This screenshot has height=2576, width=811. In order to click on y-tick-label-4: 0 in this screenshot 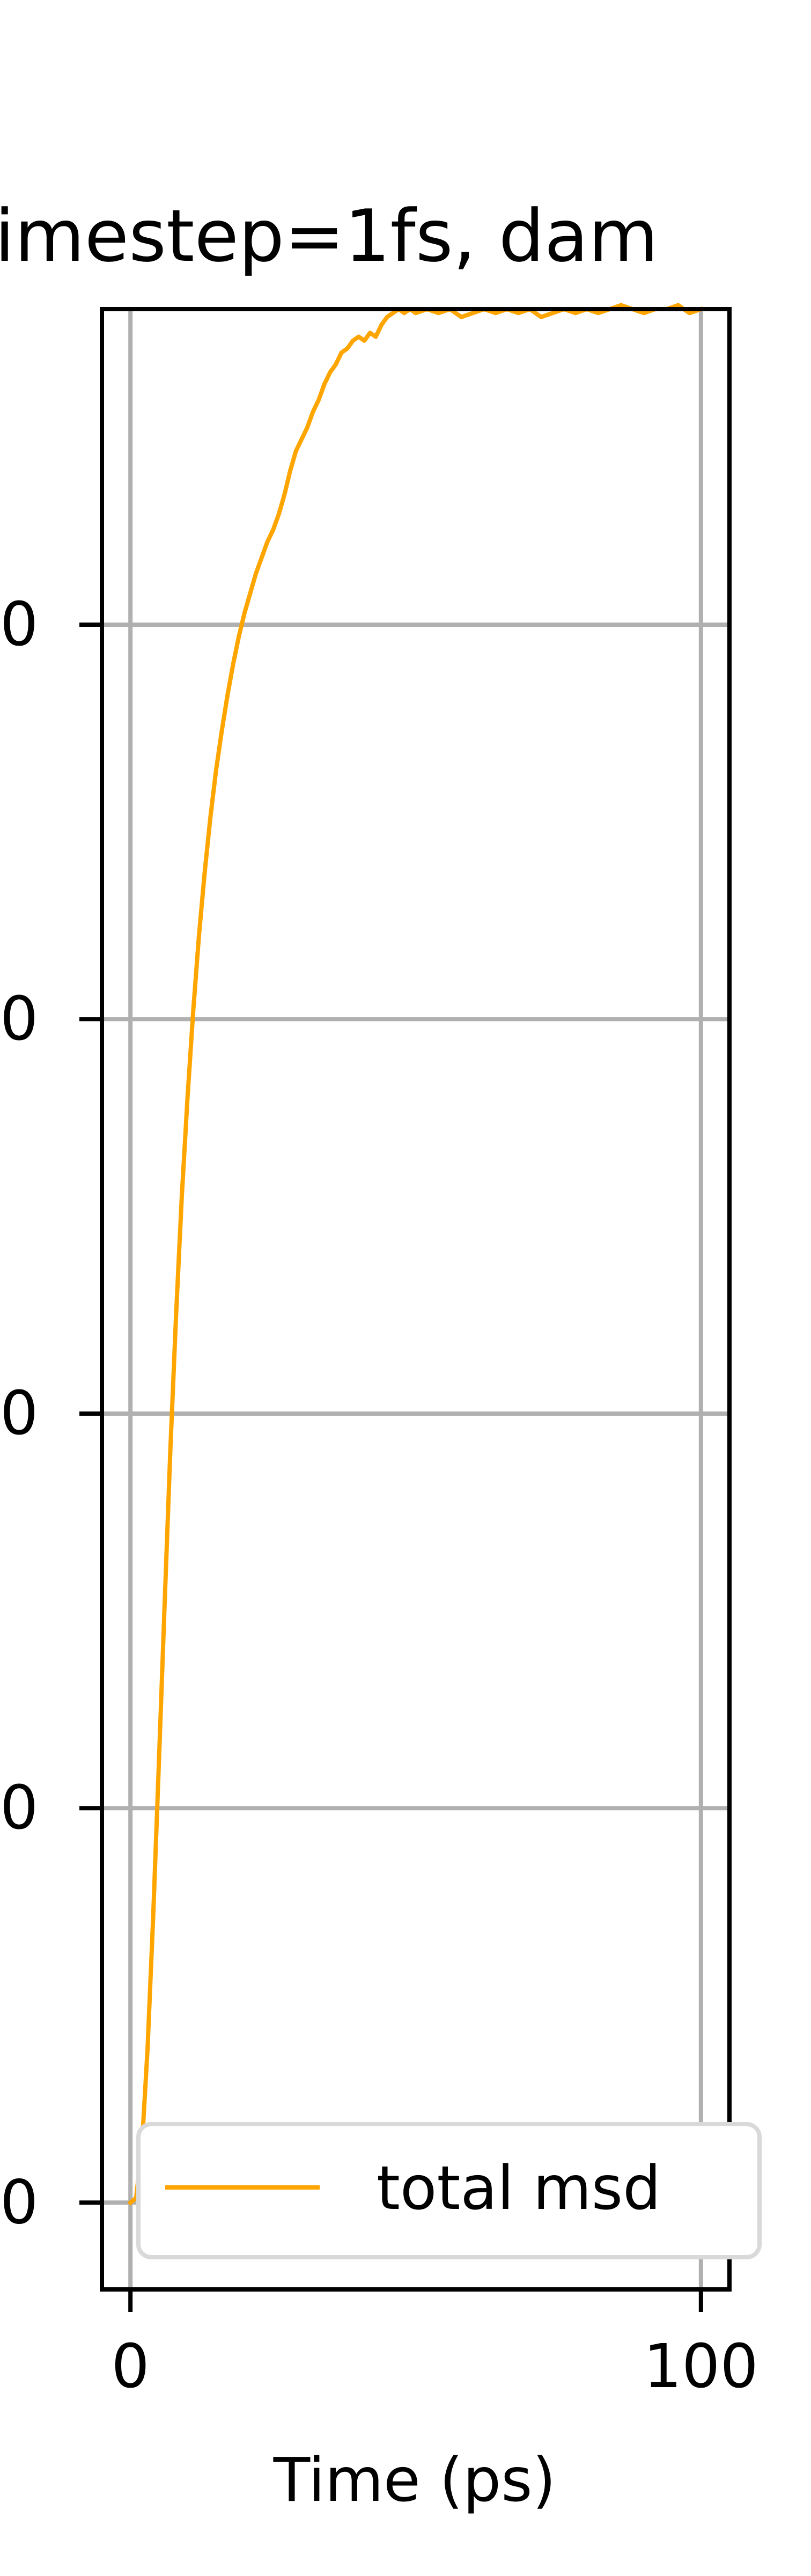, I will do `click(19, 625)`.